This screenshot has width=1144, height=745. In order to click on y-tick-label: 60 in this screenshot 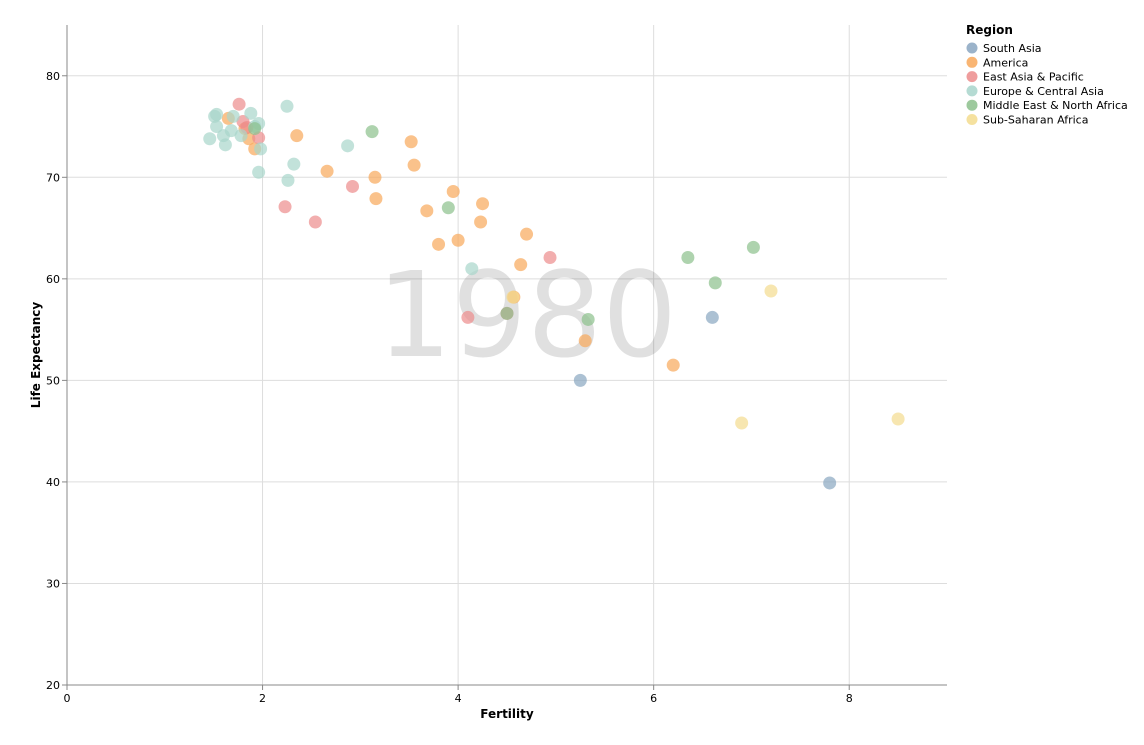, I will do `click(53, 279)`.